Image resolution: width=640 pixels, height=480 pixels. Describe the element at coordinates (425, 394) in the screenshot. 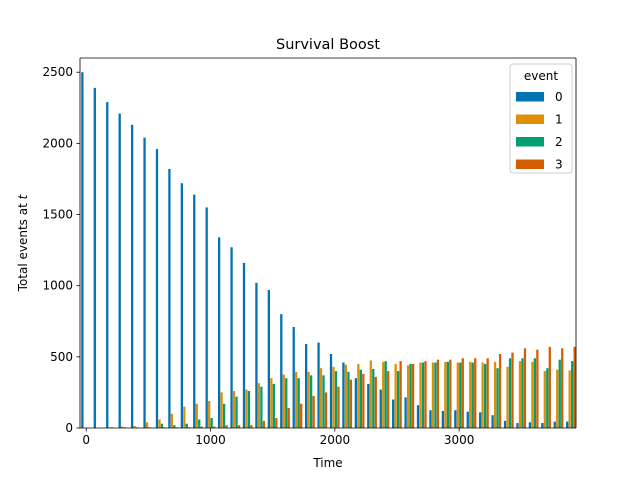

I see `bar-event-3-t2700` at that location.